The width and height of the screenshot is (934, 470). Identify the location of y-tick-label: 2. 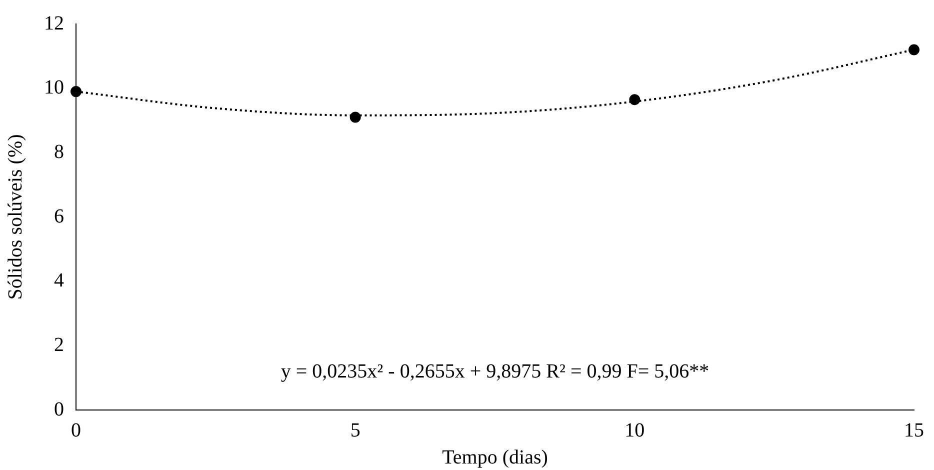
(59, 345).